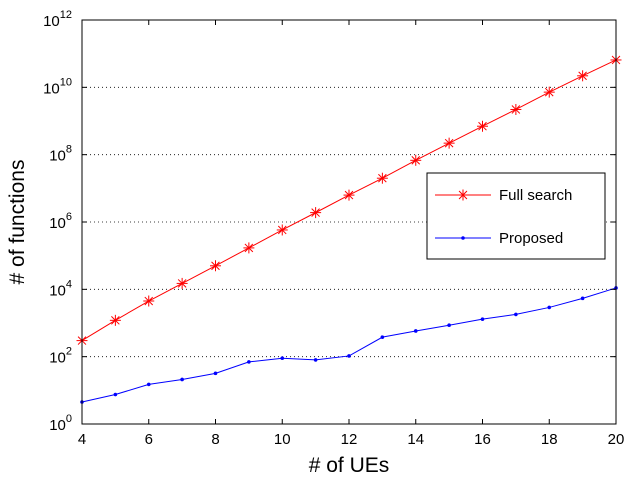  Describe the element at coordinates (60, 154) in the screenshot. I see `y-tick-label: 10⁸` at that location.